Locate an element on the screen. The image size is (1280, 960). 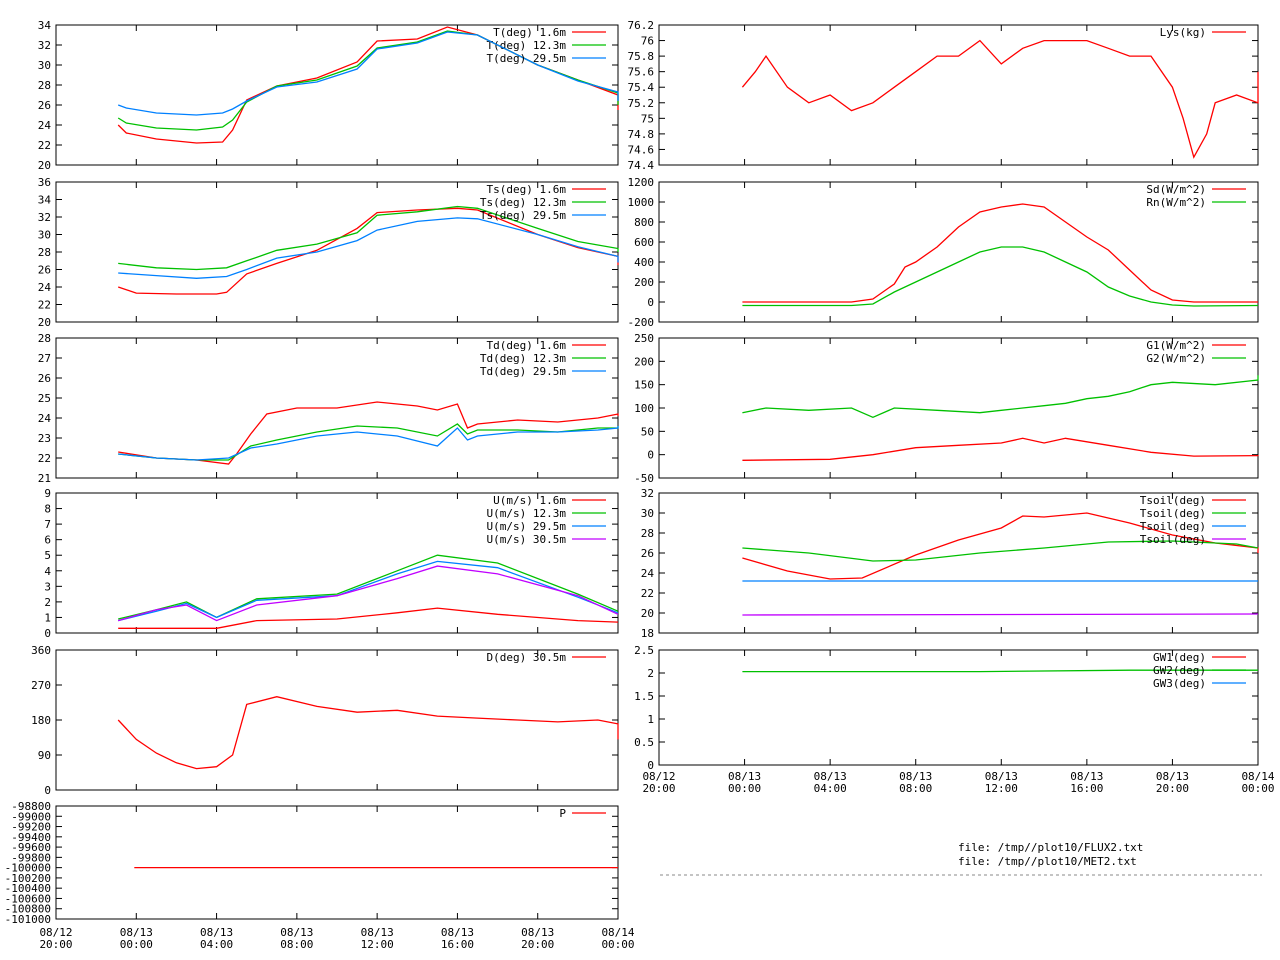
legend-label: D(deg) 30.5m is located at coordinates (527, 657).